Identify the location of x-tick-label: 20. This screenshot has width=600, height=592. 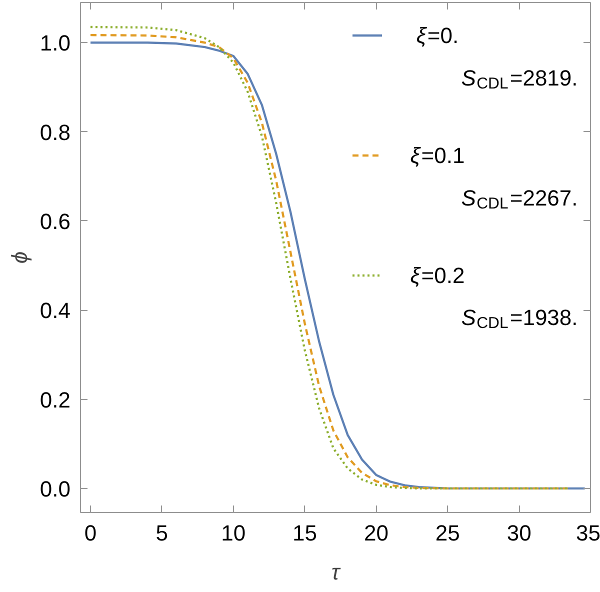
(376, 533).